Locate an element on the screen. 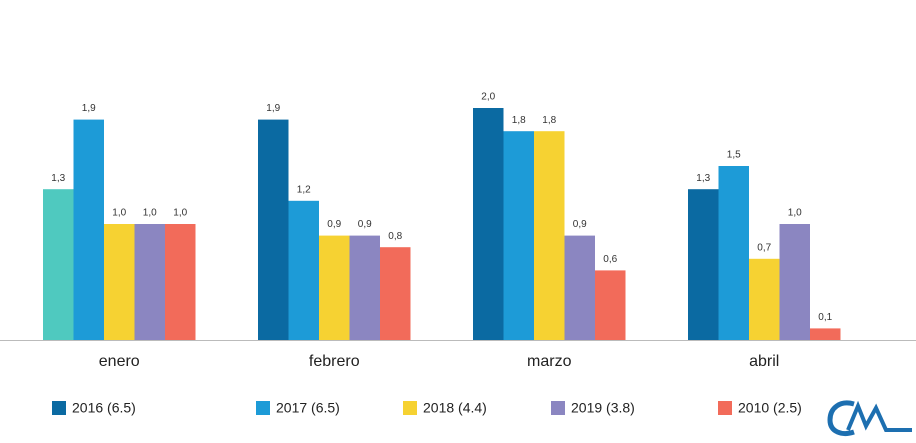 The height and width of the screenshot is (443, 916). value-label: 0,1 is located at coordinates (825, 317).